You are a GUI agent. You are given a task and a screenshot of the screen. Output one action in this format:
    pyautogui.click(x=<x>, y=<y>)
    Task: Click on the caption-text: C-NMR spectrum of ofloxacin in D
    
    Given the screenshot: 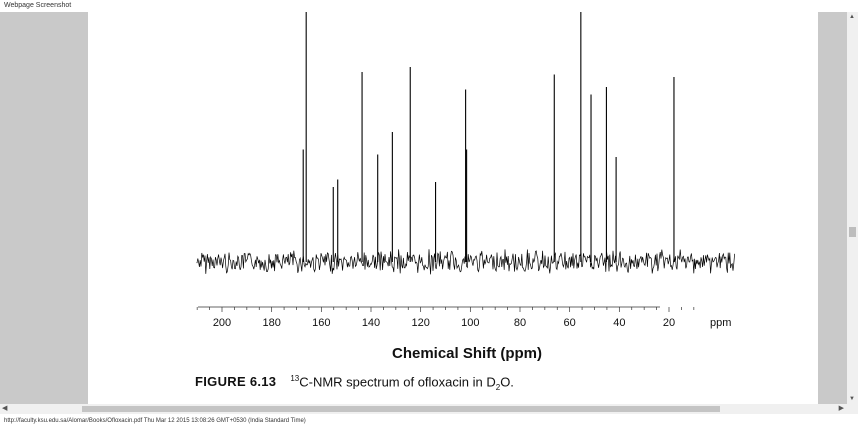 What is the action you would take?
    pyautogui.click(x=397, y=382)
    